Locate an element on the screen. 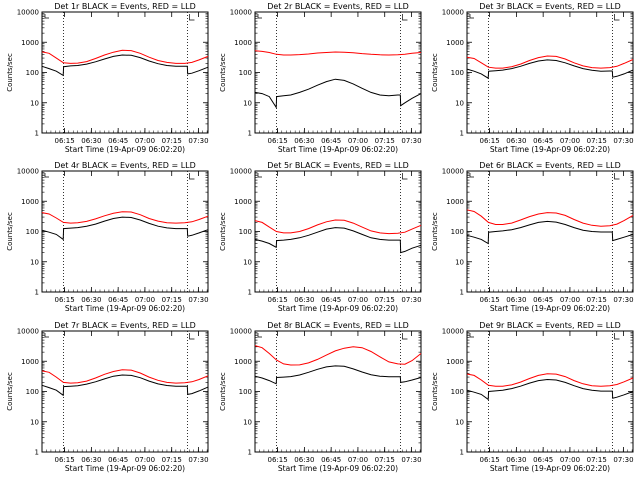 The image size is (640, 485). chart-title: Det 4r BLACK = Events, RED = LLD is located at coordinates (125, 165).